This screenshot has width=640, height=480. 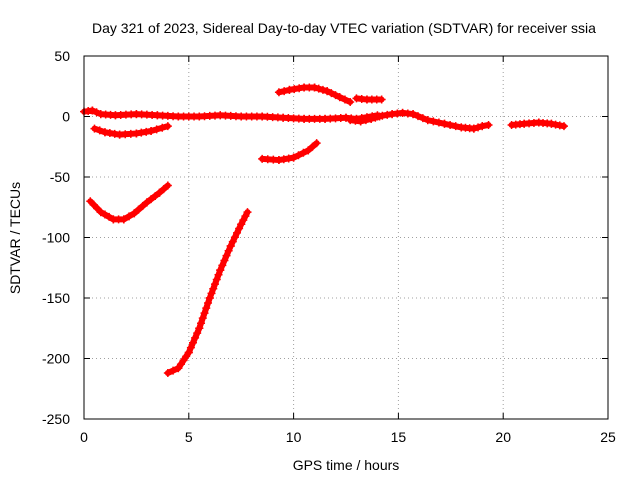 I want to click on x-tick-label: 0, so click(x=84, y=437).